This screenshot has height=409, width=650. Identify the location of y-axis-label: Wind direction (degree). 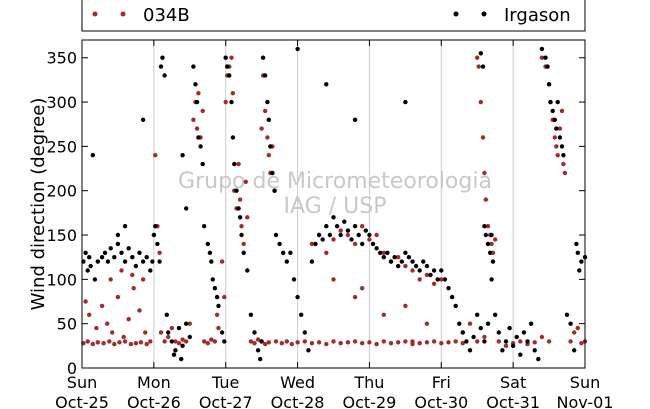
(38, 204).